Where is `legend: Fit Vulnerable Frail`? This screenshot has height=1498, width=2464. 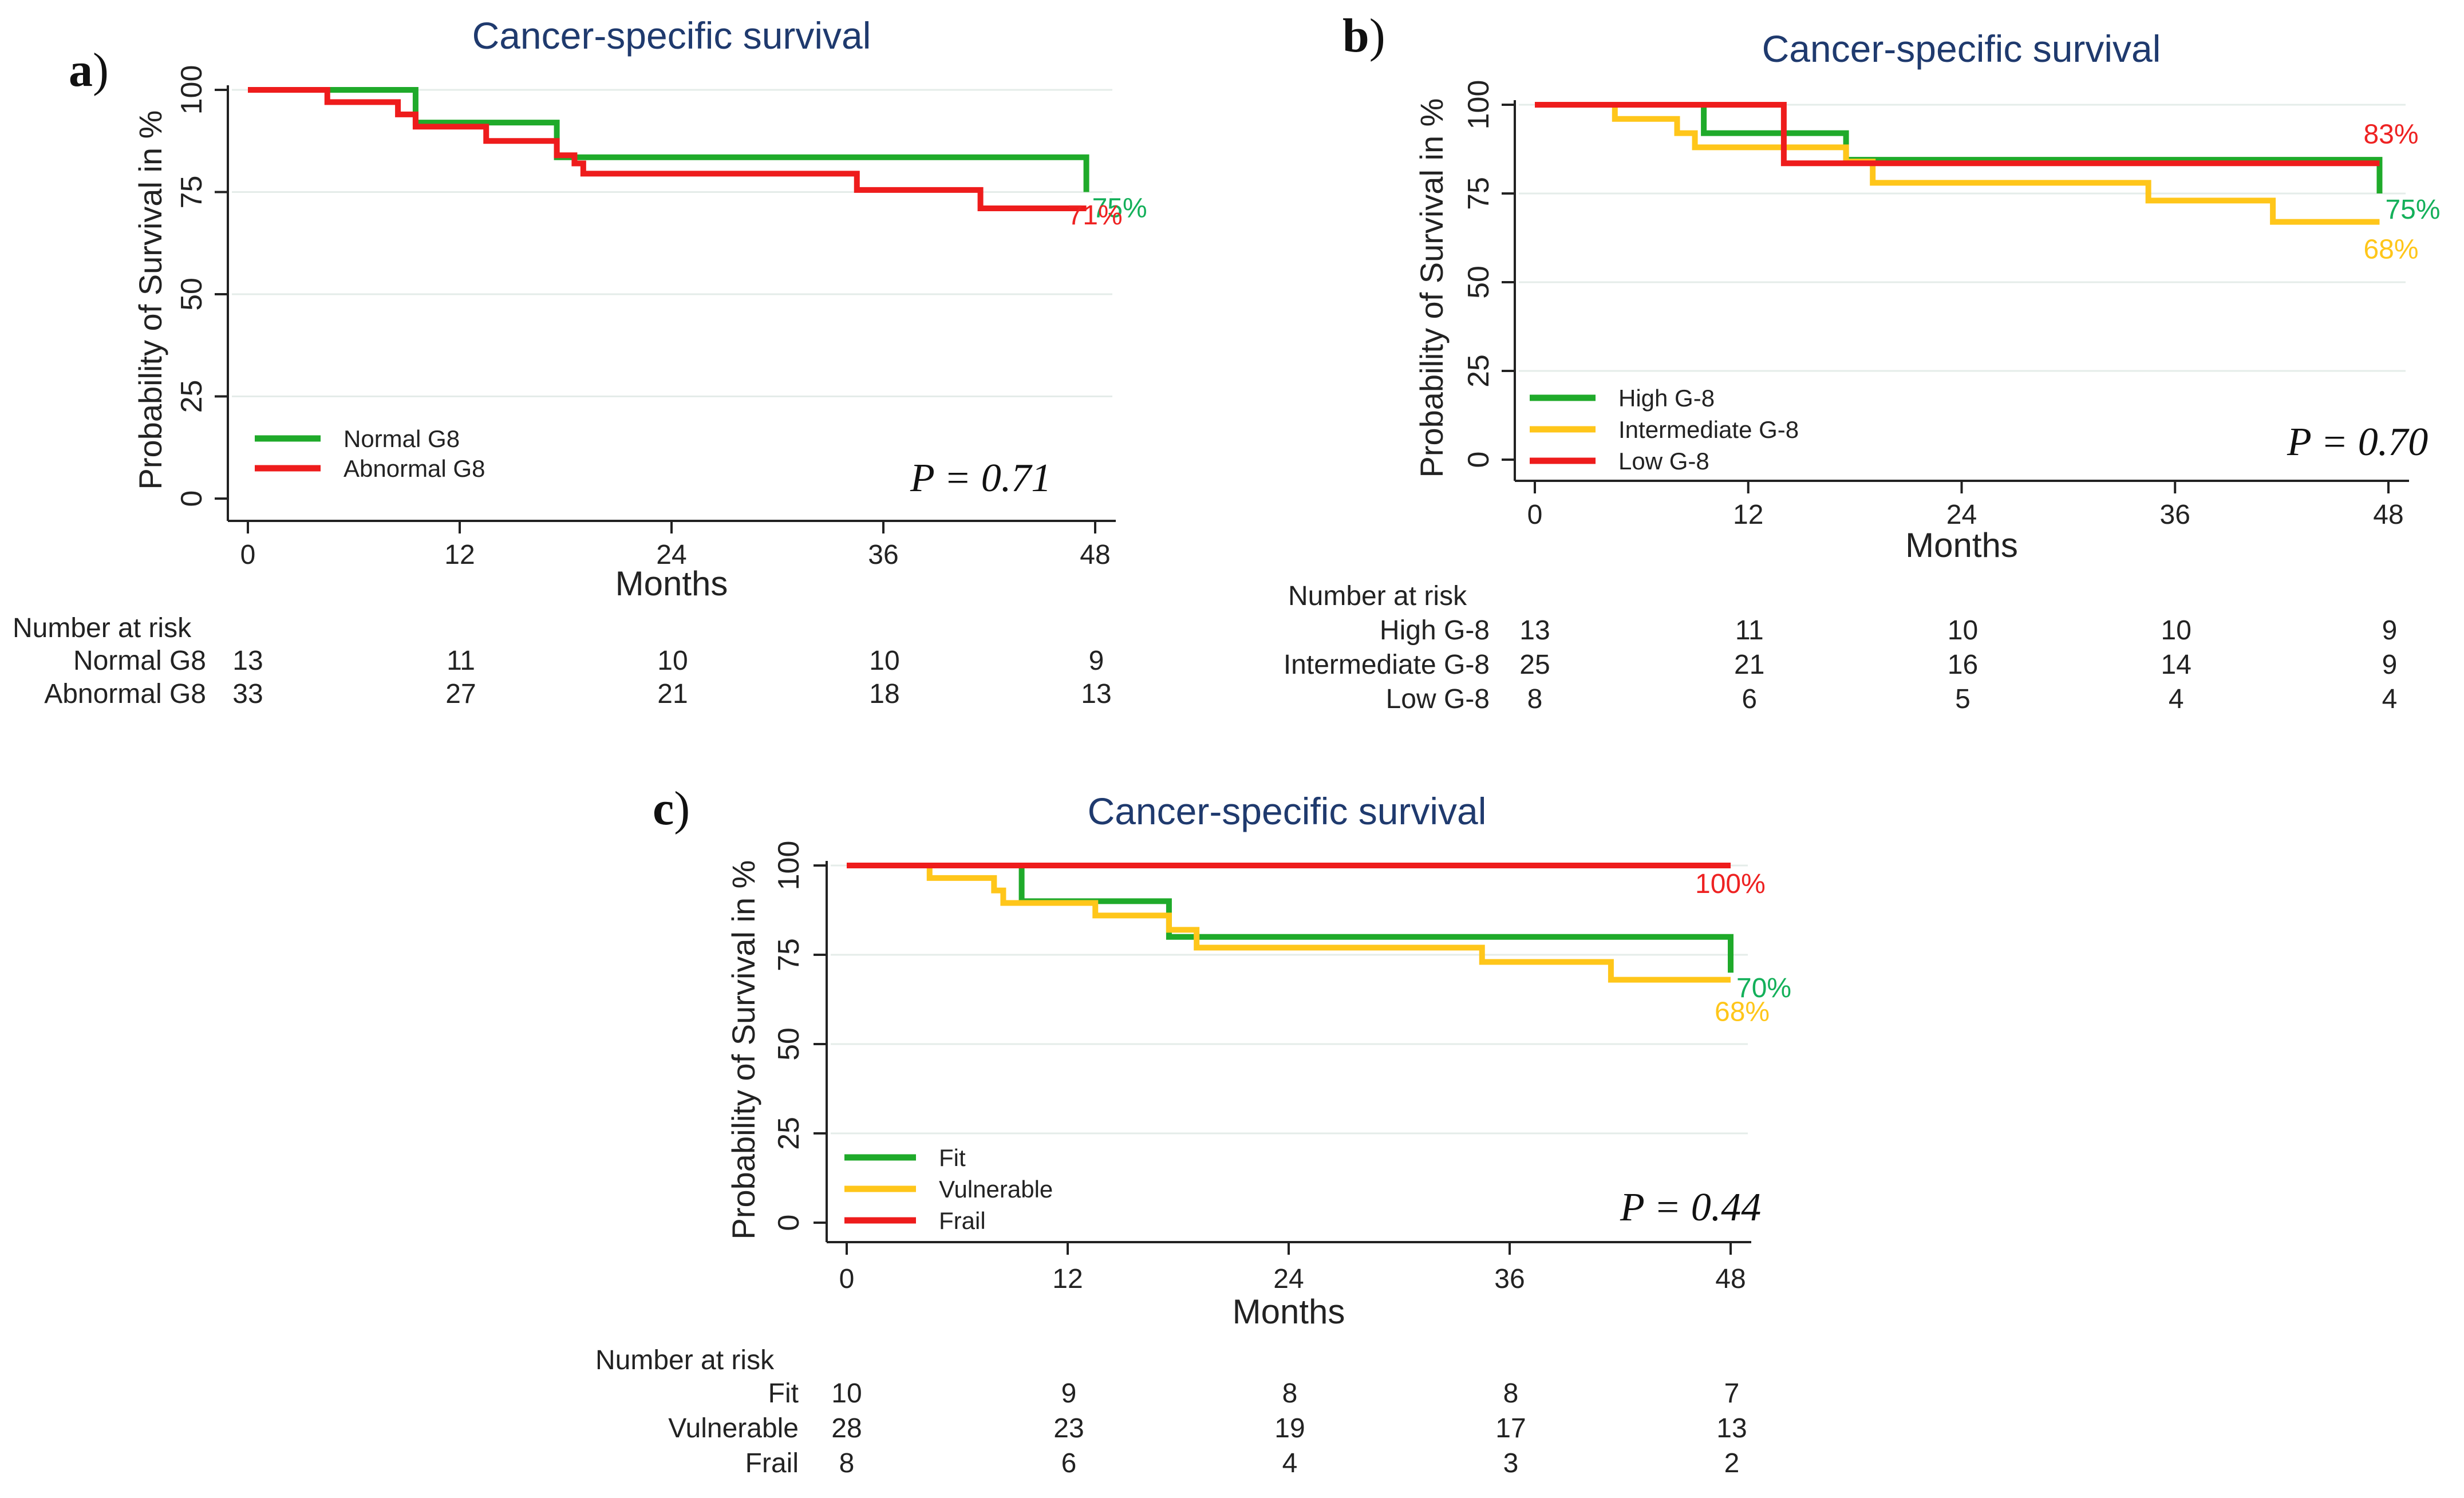 legend: Fit Vulnerable Frail is located at coordinates (948, 1189).